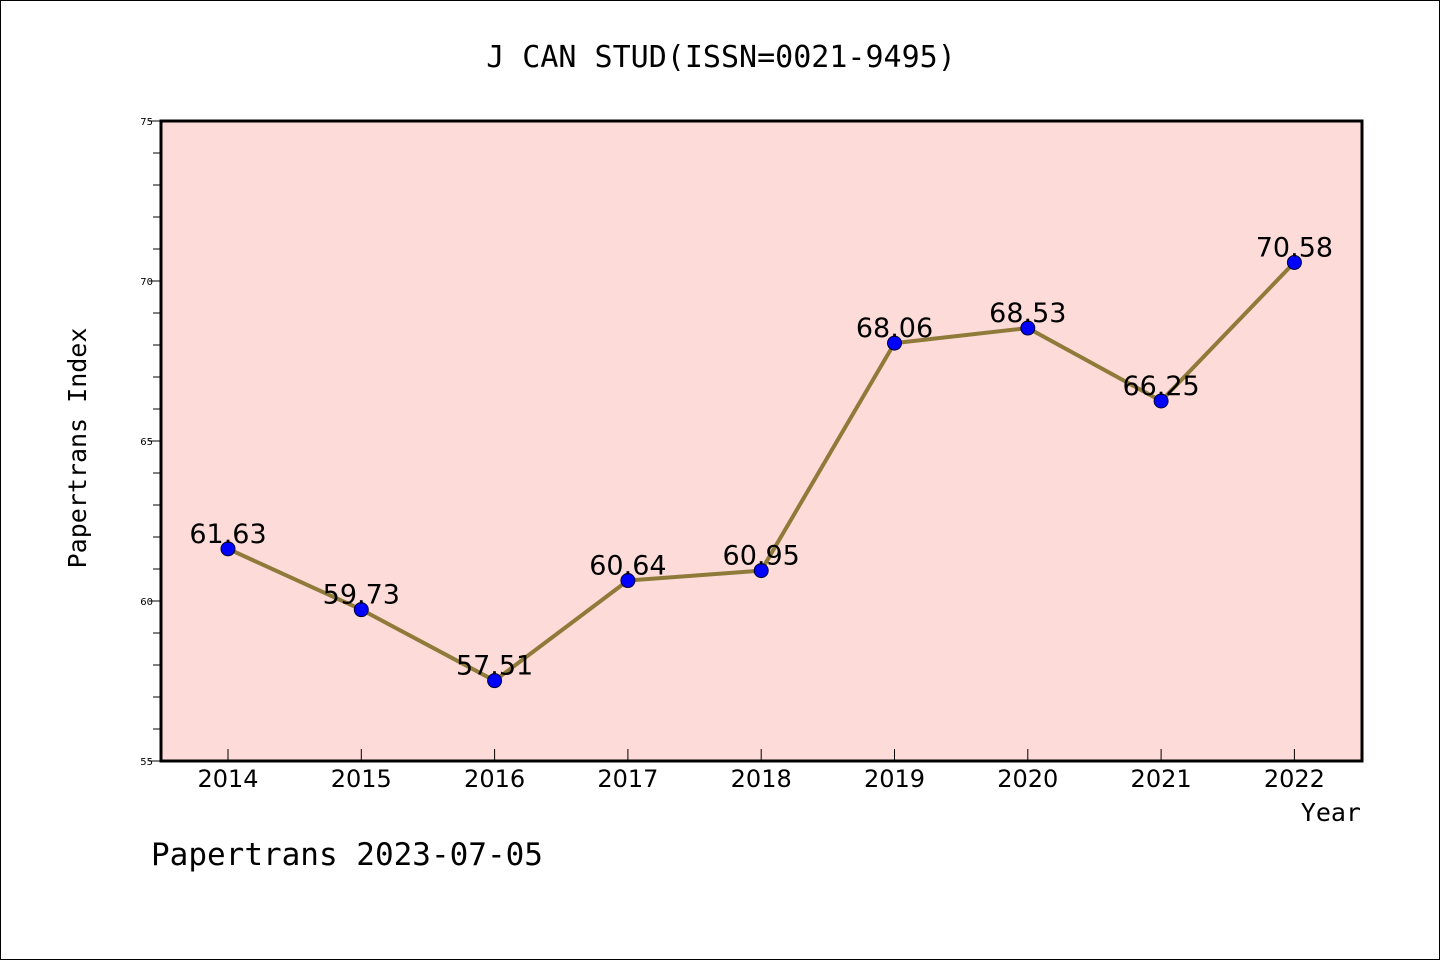  What do you see at coordinates (761, 779) in the screenshot?
I see `x-tick-label: 2018` at bounding box center [761, 779].